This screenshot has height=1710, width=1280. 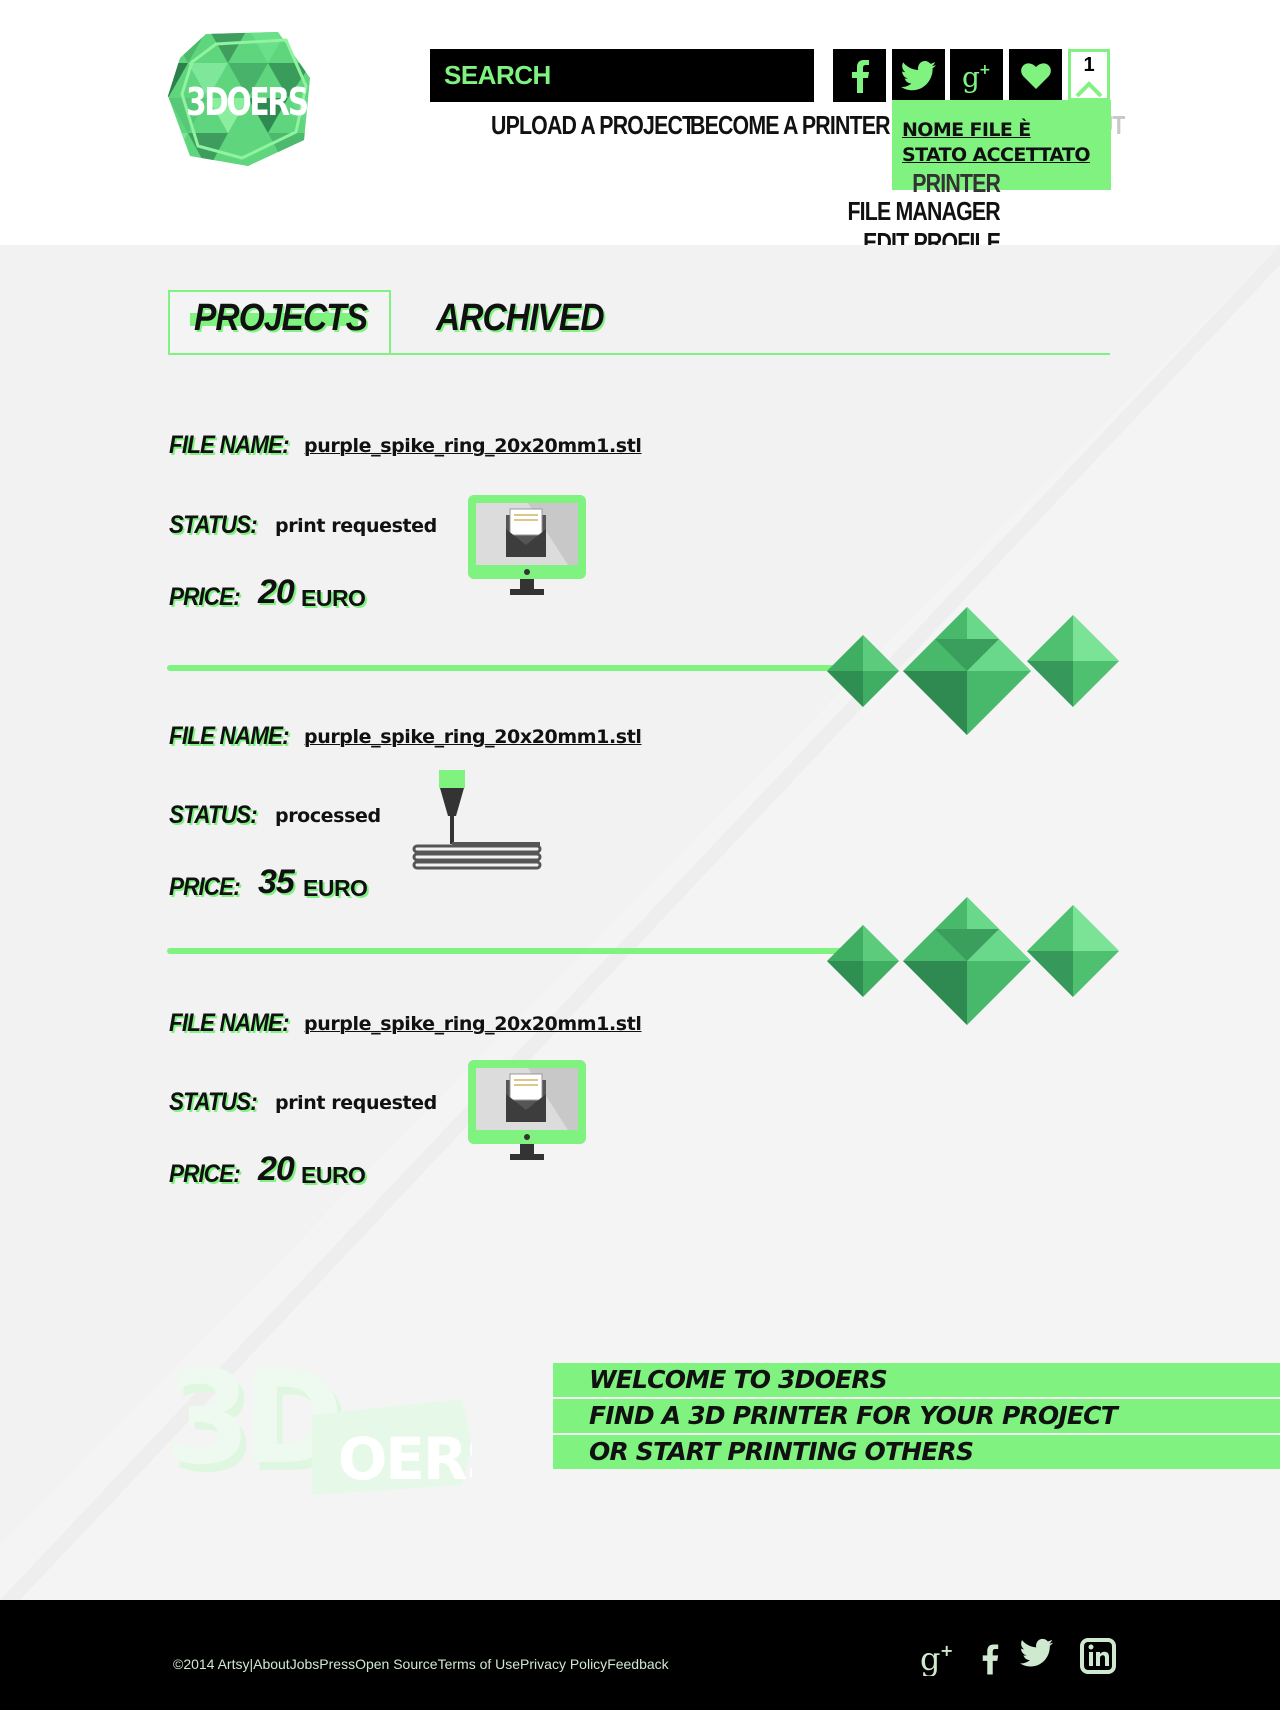 What do you see at coordinates (477, 820) in the screenshot?
I see `3d-printer-nozzle-icon` at bounding box center [477, 820].